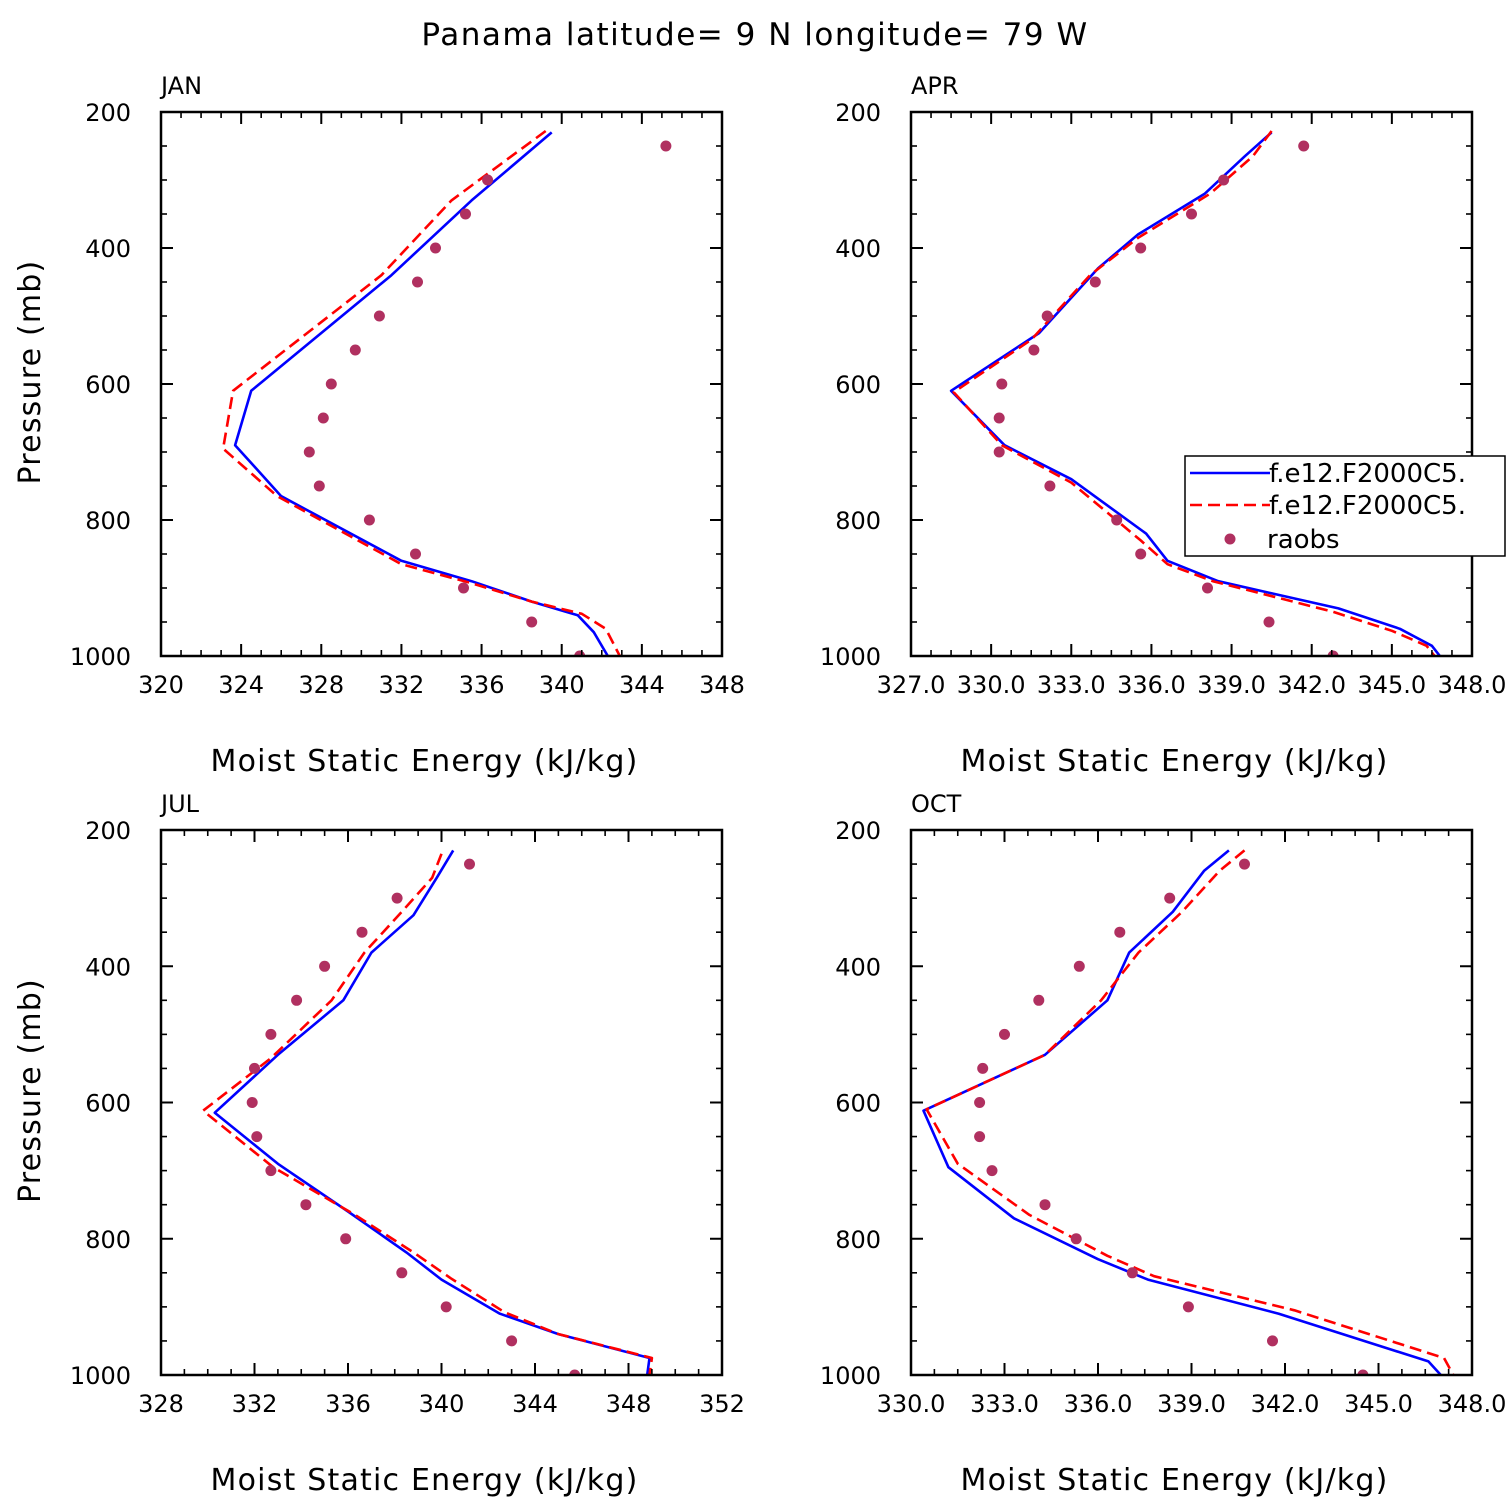 This screenshot has width=1510, height=1510. Describe the element at coordinates (1231, 685) in the screenshot. I see `panel-apr-xtick-label: 339.0` at that location.